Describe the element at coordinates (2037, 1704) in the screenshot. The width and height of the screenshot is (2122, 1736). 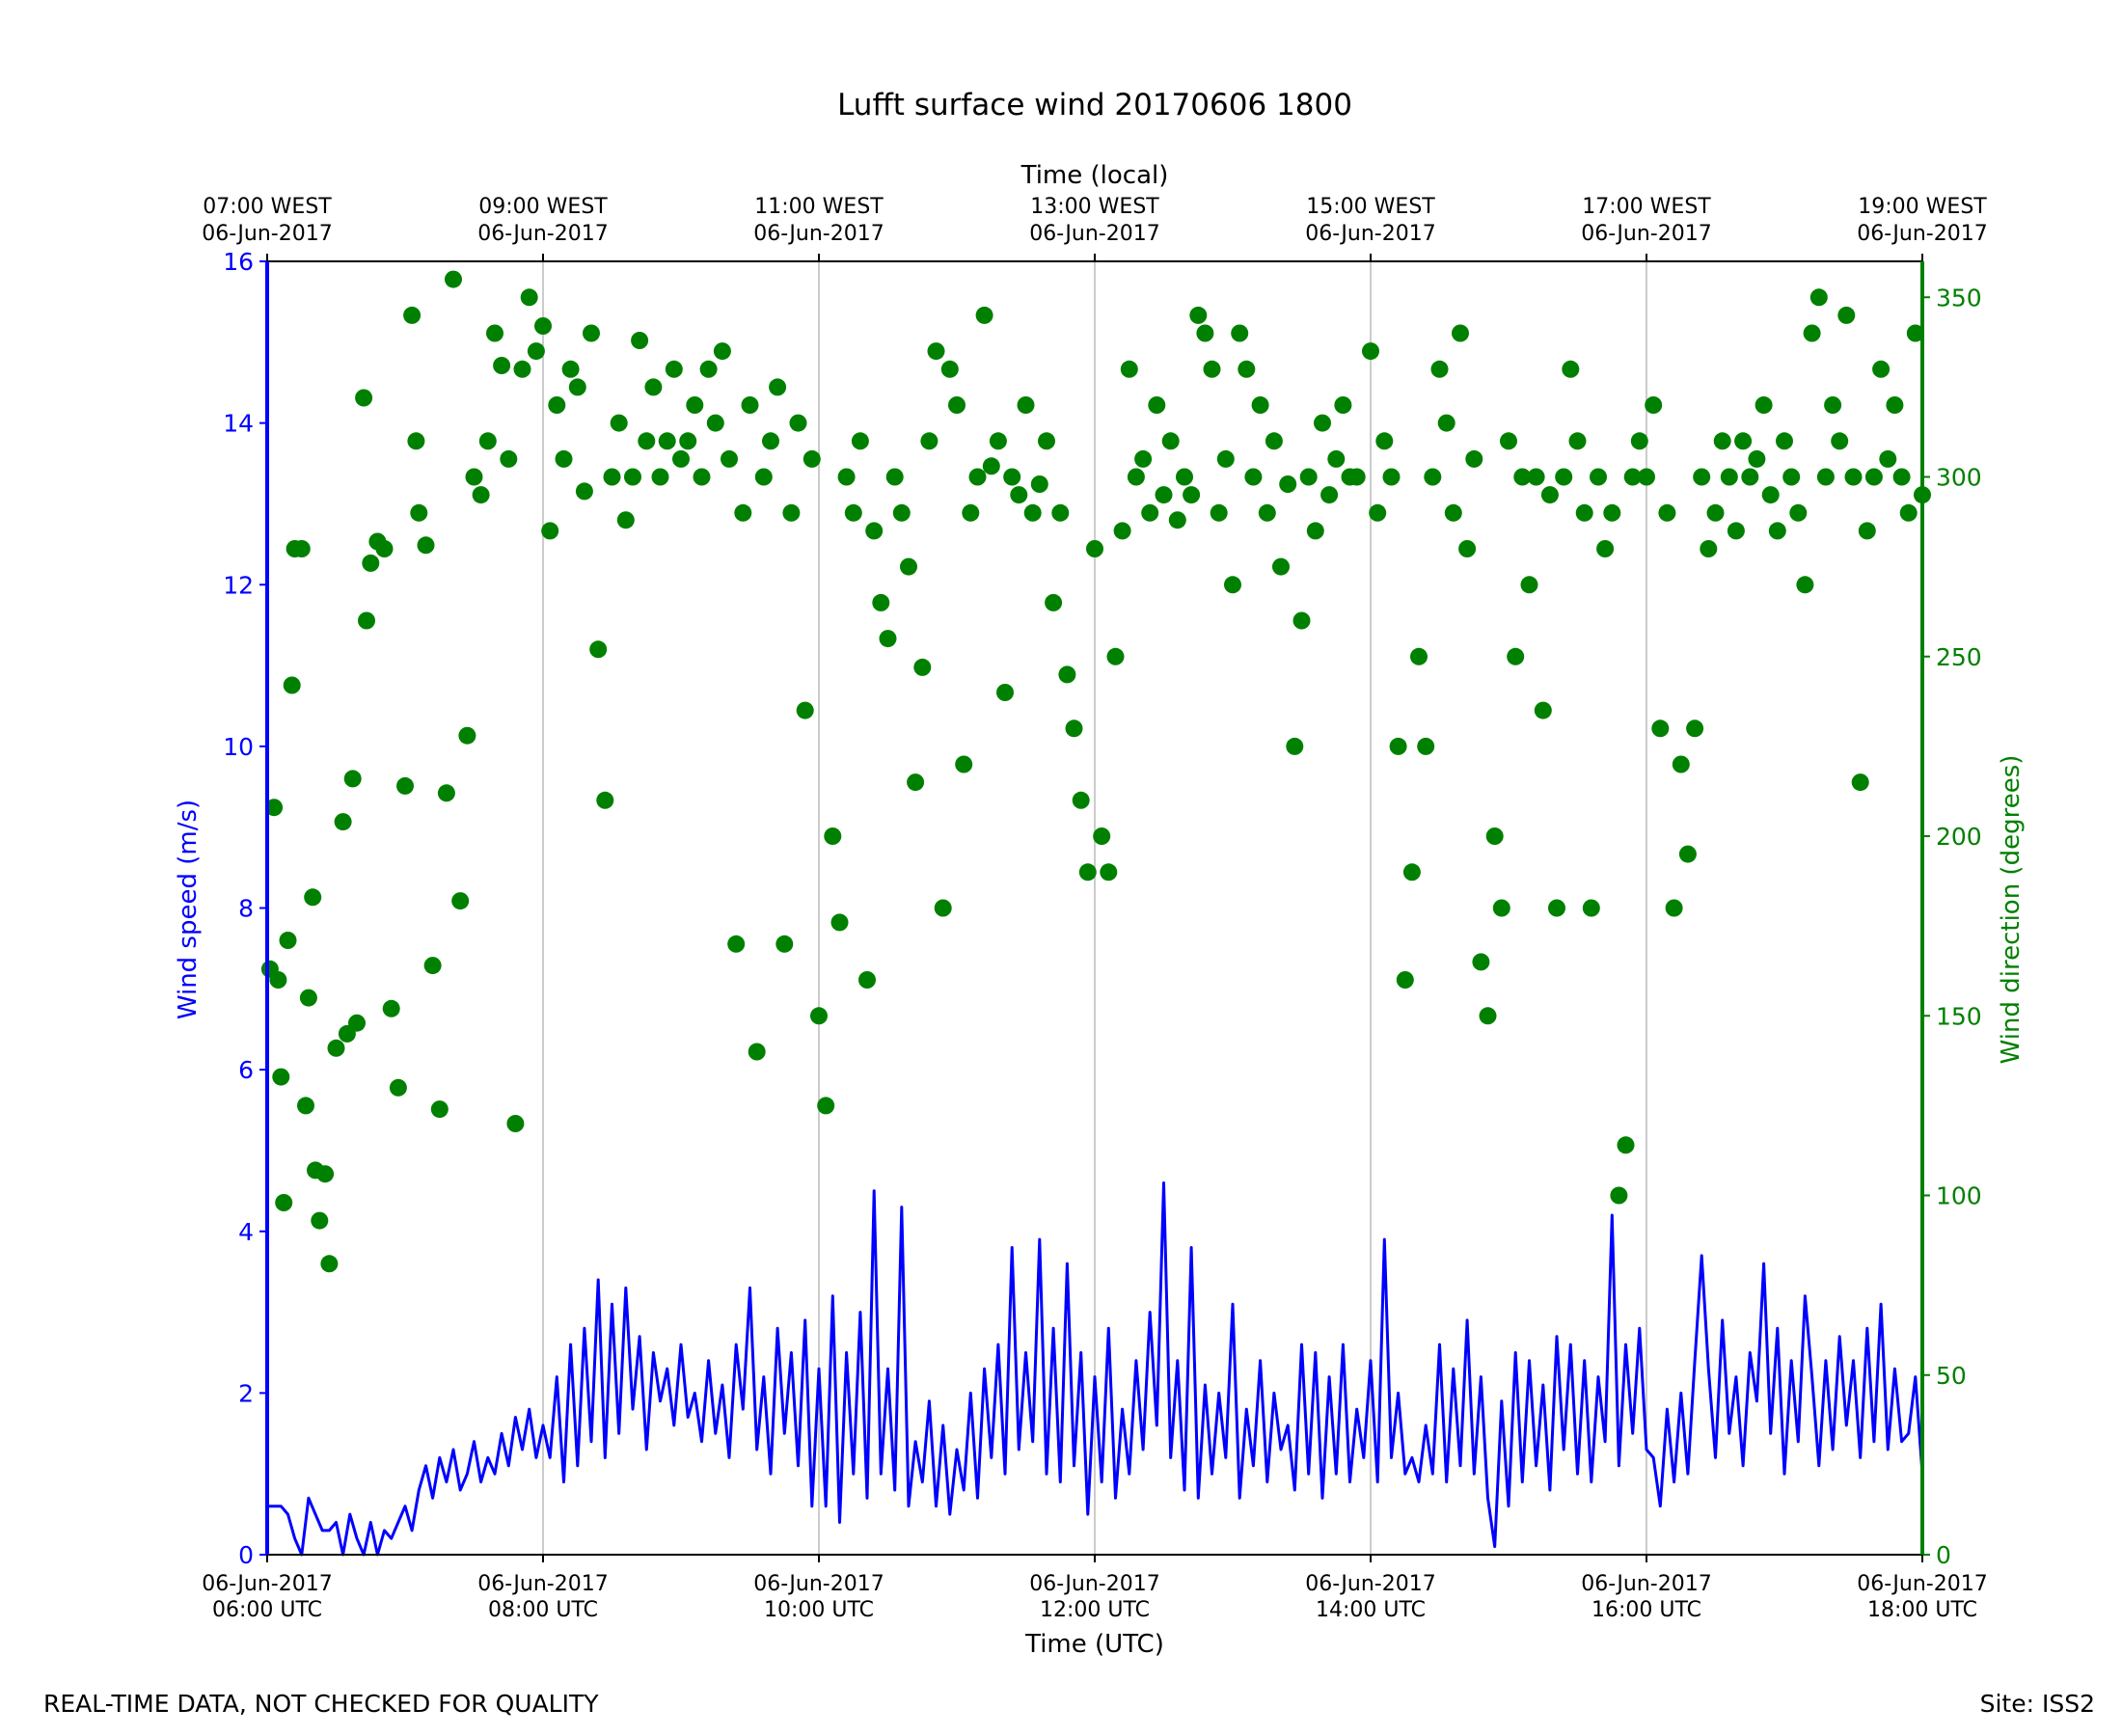
I see `site-label: Site: ISS2` at that location.